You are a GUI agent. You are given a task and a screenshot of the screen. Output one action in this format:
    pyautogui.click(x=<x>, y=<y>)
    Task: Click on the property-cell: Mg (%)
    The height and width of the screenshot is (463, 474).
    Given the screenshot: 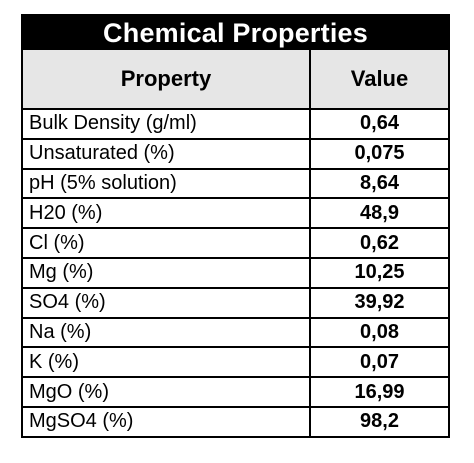 What is the action you would take?
    pyautogui.click(x=167, y=272)
    